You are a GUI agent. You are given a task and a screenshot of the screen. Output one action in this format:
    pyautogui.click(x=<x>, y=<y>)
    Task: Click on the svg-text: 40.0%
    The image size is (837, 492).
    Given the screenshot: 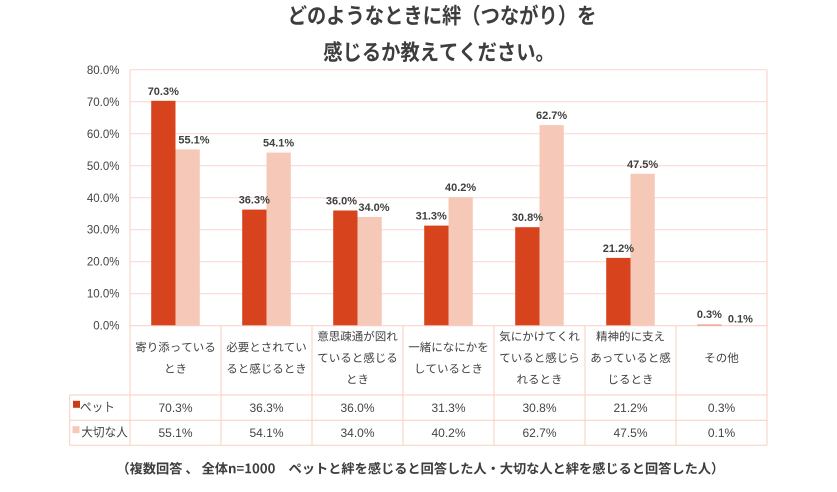 What is the action you would take?
    pyautogui.click(x=103, y=199)
    